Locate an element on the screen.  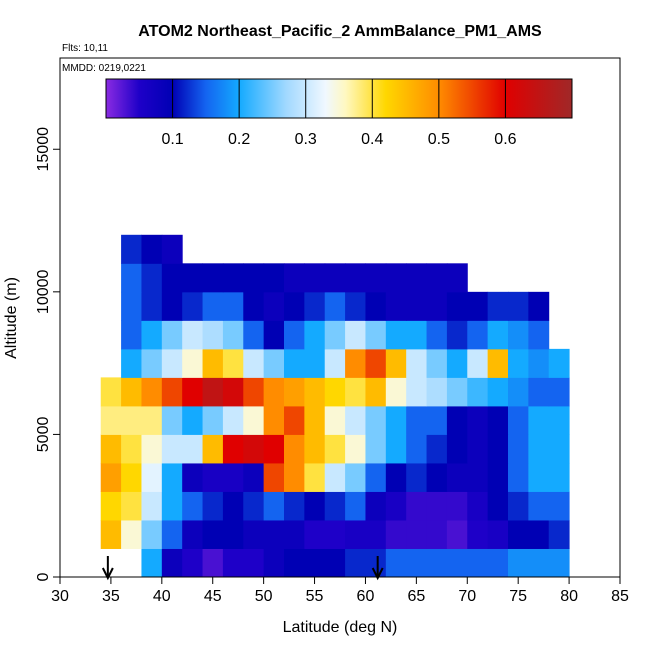
y-tick-label: 0 is located at coordinates (43, 576).